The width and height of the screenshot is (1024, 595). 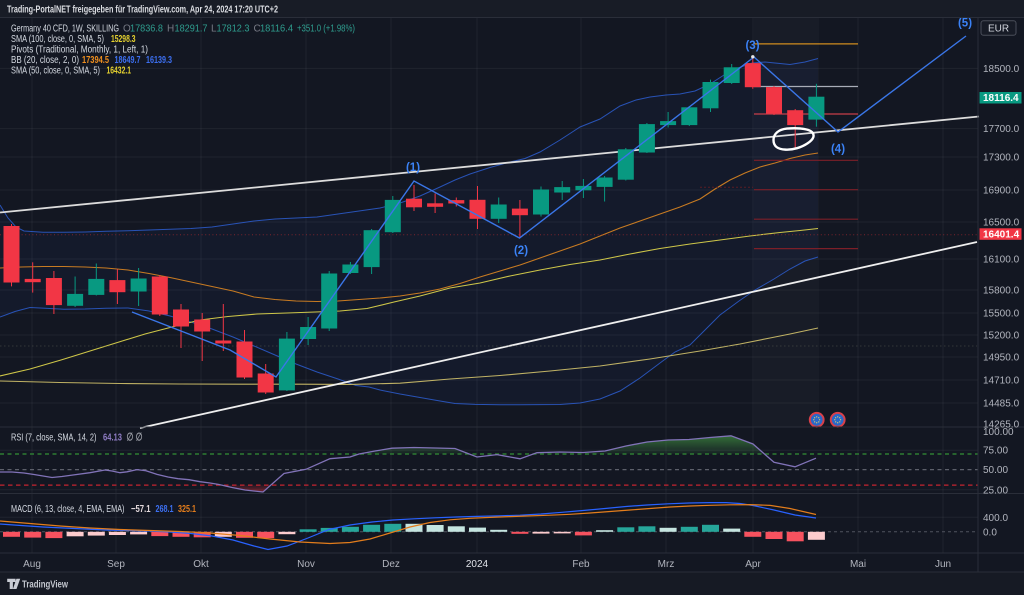 What do you see at coordinates (65, 29) in the screenshot?
I see `svg-text: Germany 40 CFD, 1W, SKILLING` at bounding box center [65, 29].